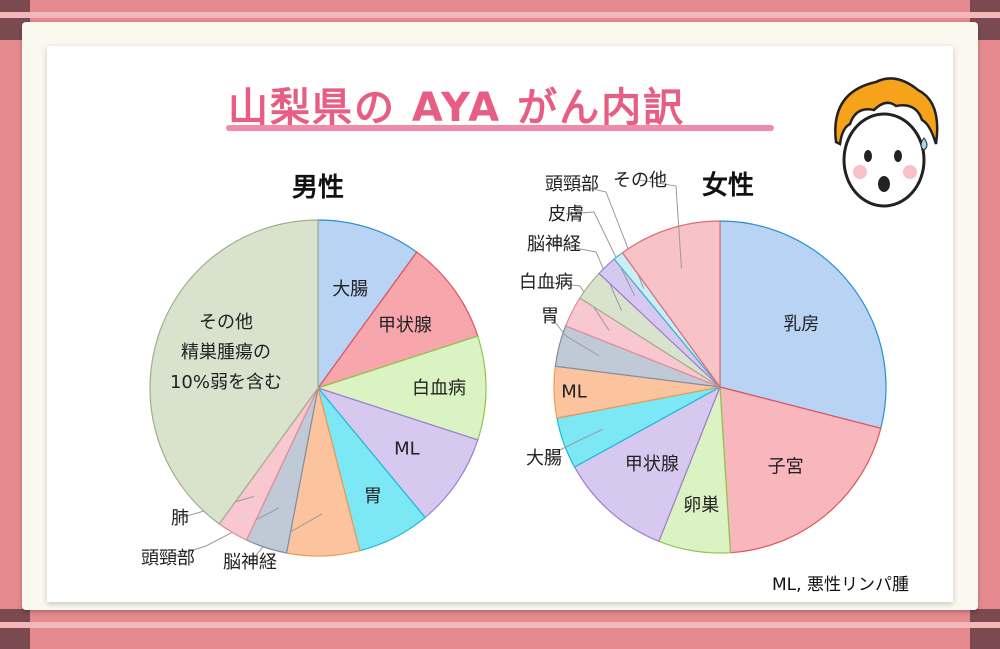 This screenshot has width=1000, height=649. I want to click on slice-label: 肺, so click(180, 518).